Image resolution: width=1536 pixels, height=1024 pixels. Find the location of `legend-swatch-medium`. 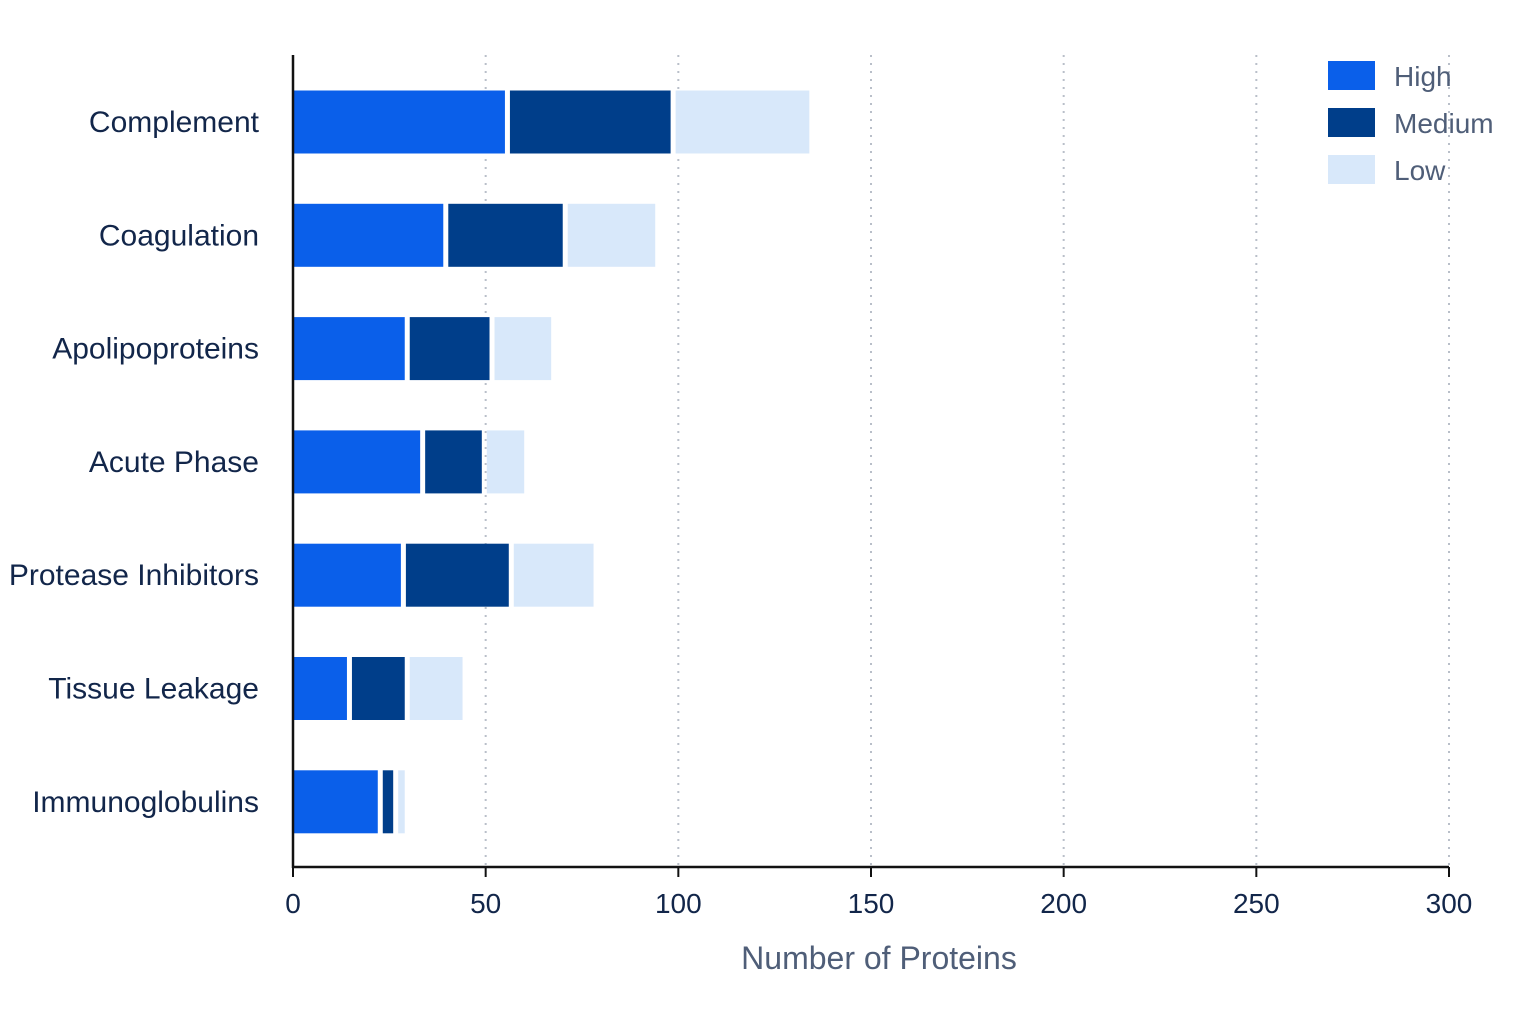

legend-swatch-medium is located at coordinates (1351, 122).